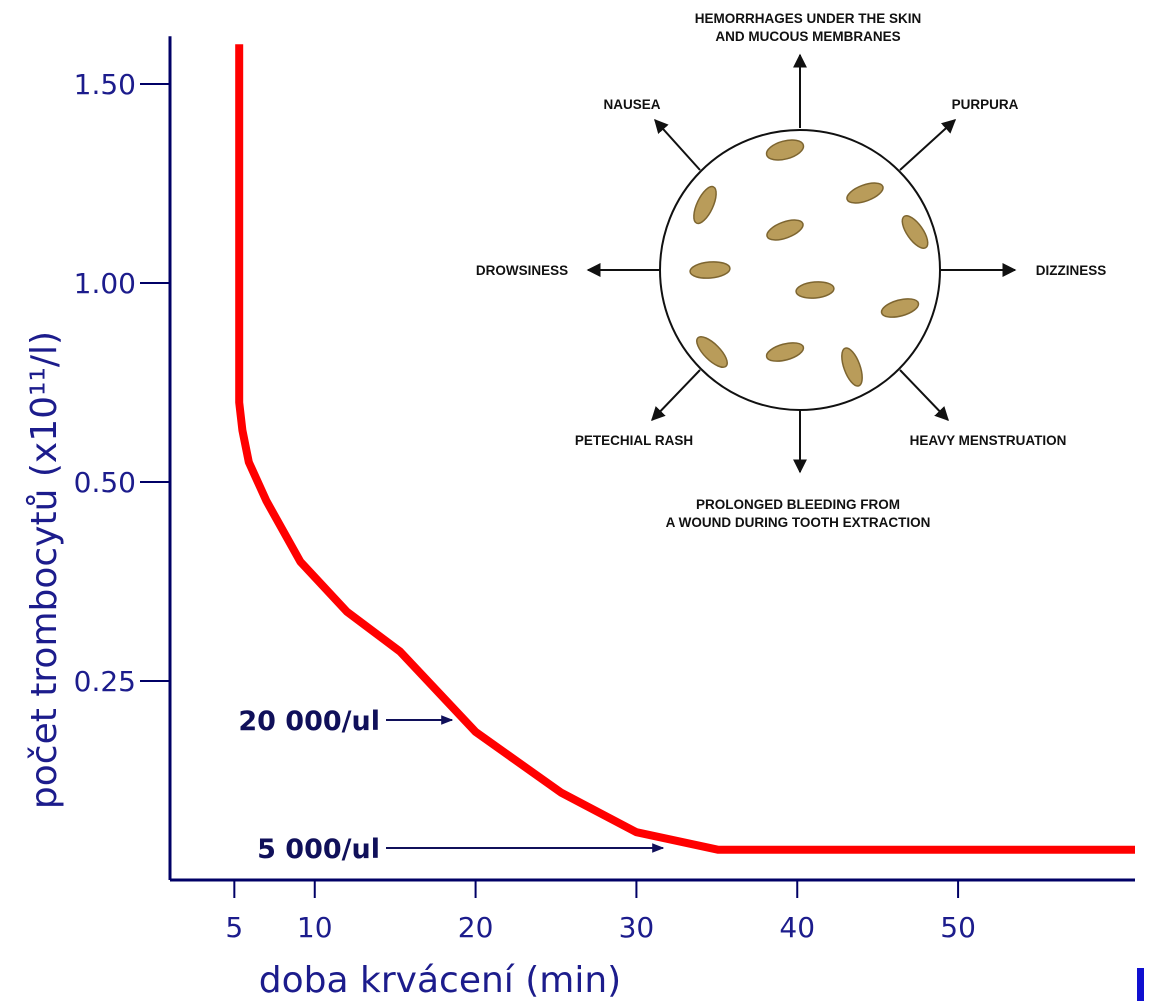  Describe the element at coordinates (309, 721) in the screenshot. I see `annotation: 20 000/ul` at that location.